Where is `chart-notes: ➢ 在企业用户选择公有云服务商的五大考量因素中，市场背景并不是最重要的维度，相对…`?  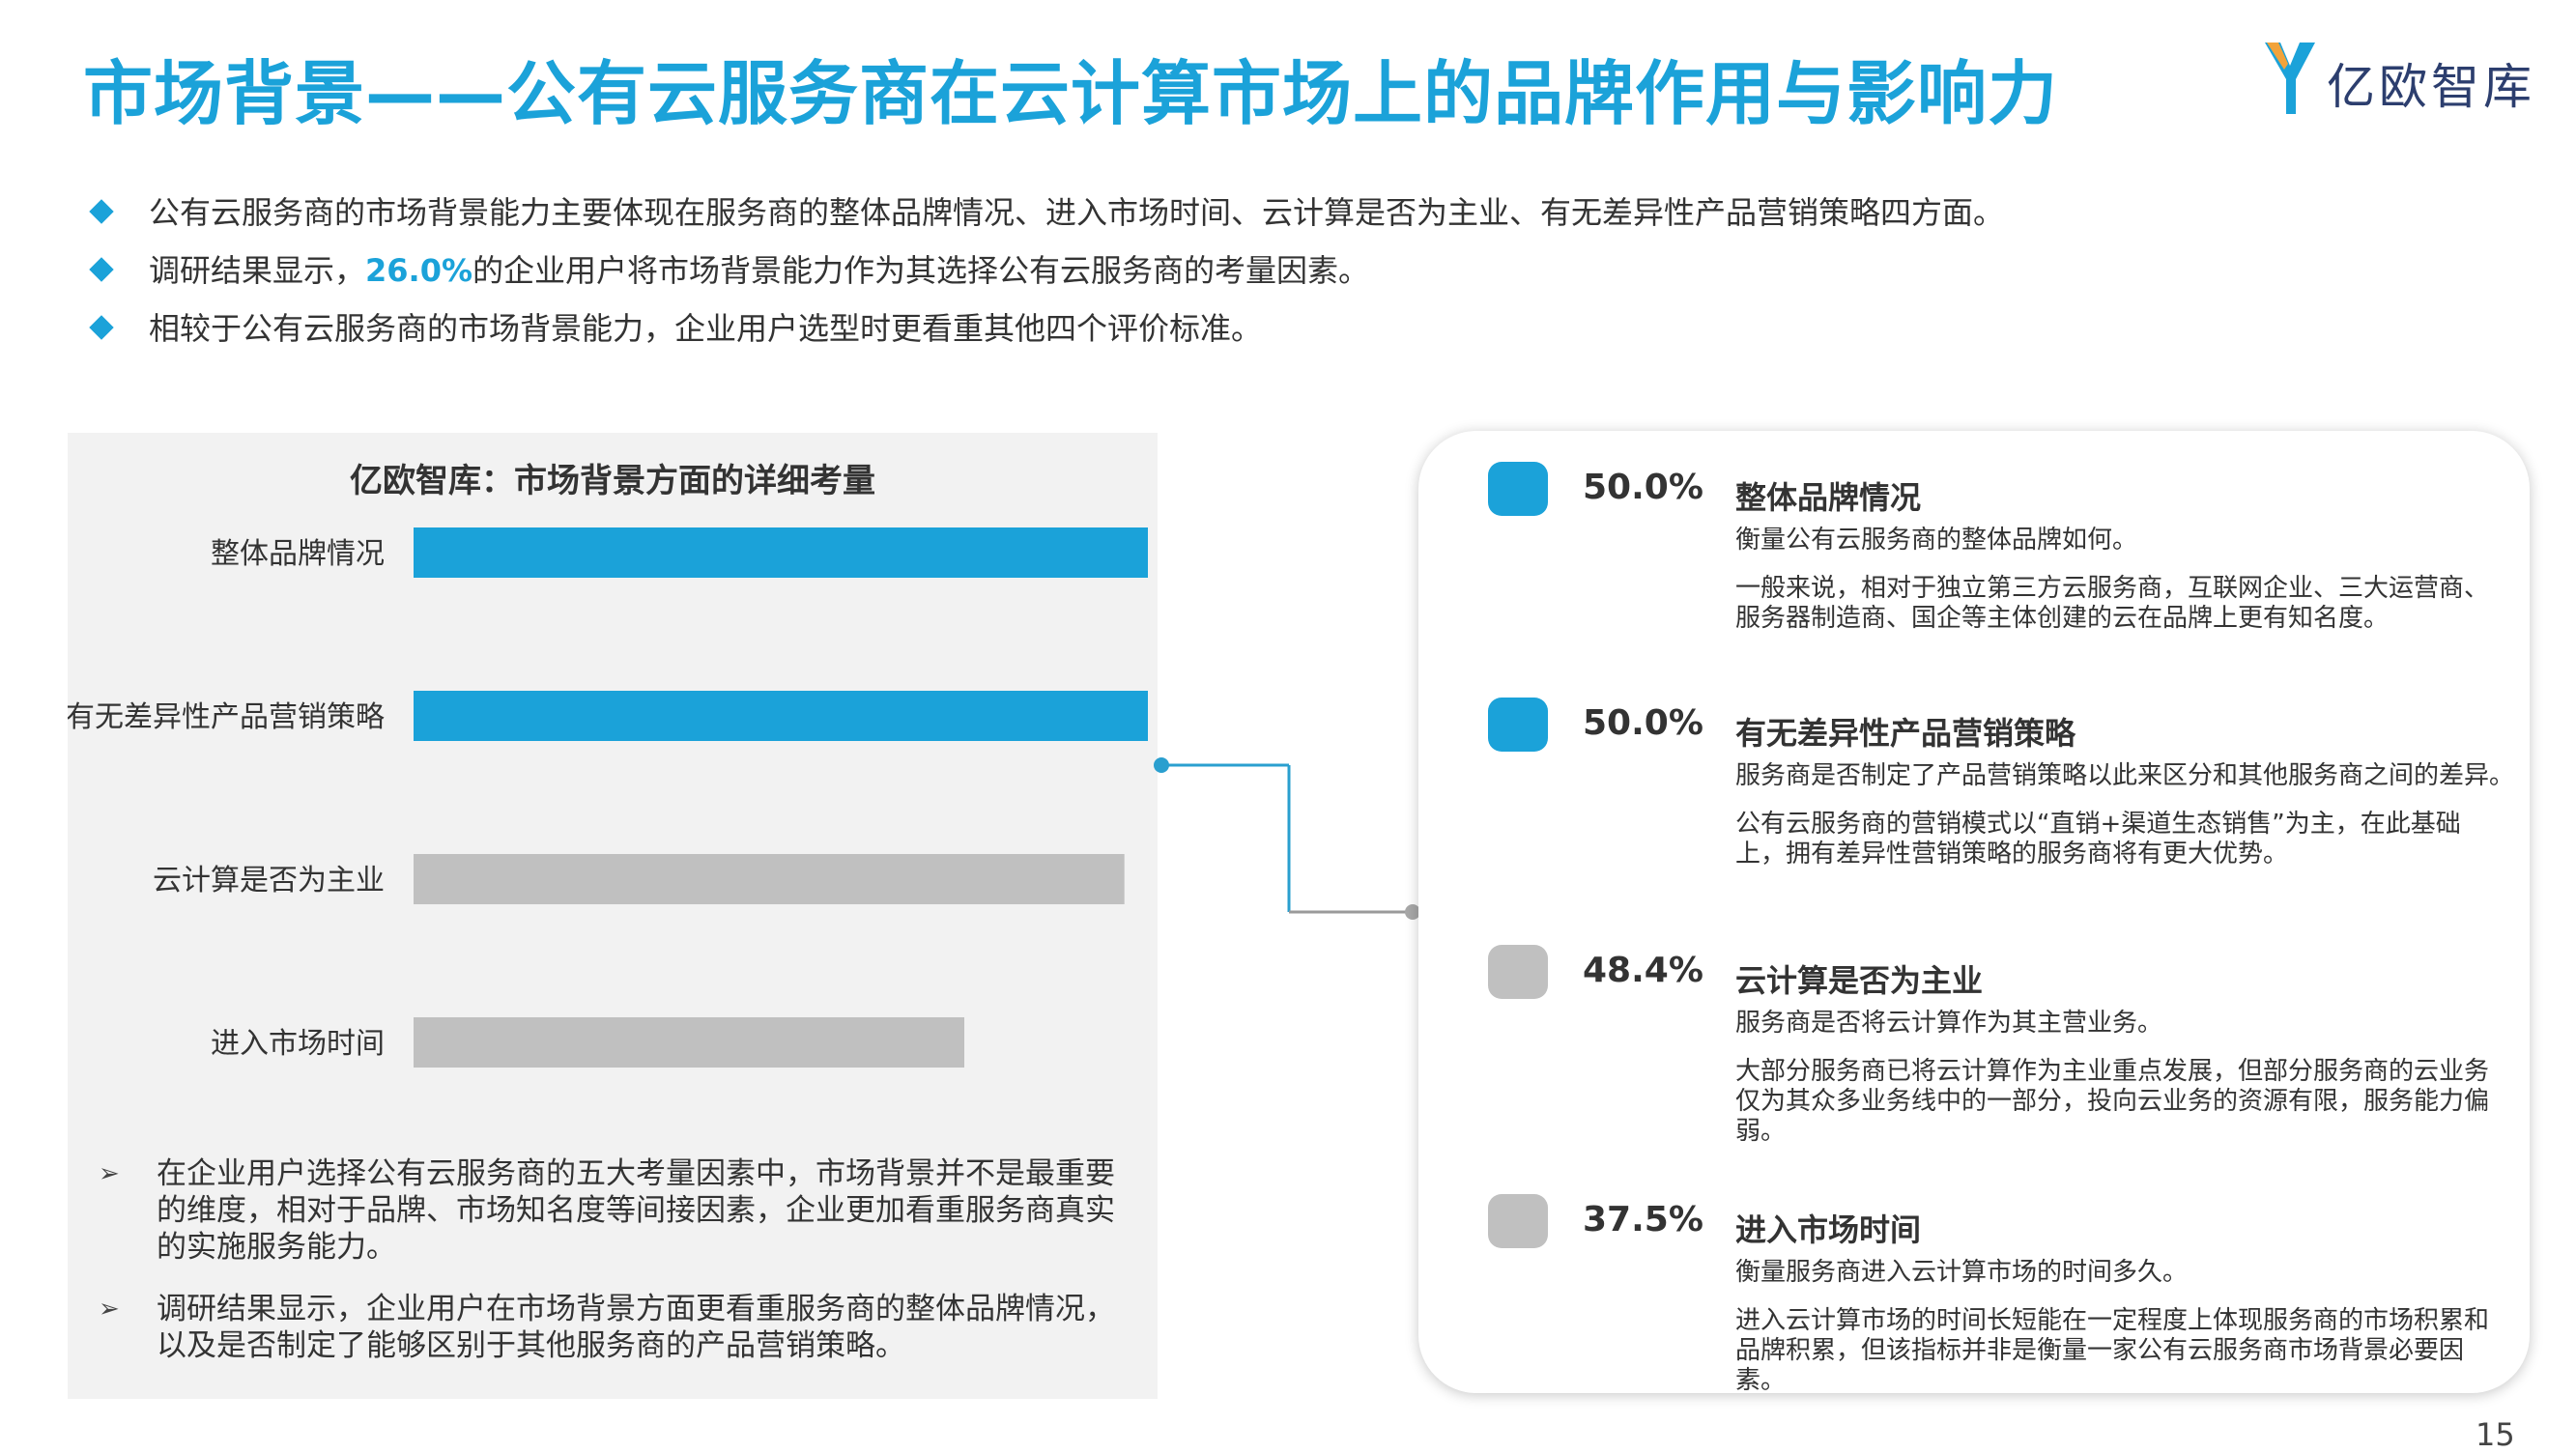
chart-notes: ➢ 在企业用户选择公有云服务商的五大考量因素中，市场背景并不是最重要的维度，相对… is located at coordinates (621, 1272).